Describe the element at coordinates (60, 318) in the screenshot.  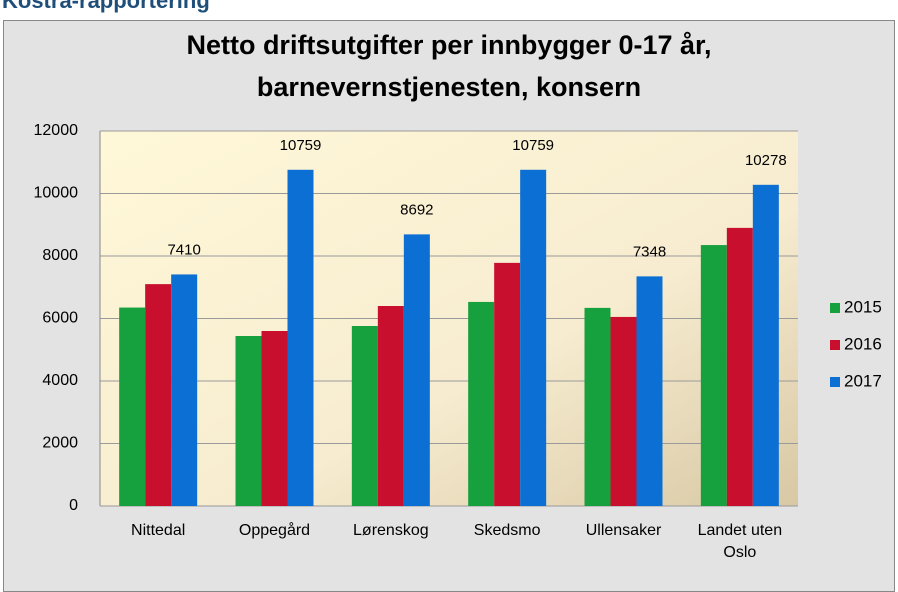
I see `y-tick-label: 6000` at that location.